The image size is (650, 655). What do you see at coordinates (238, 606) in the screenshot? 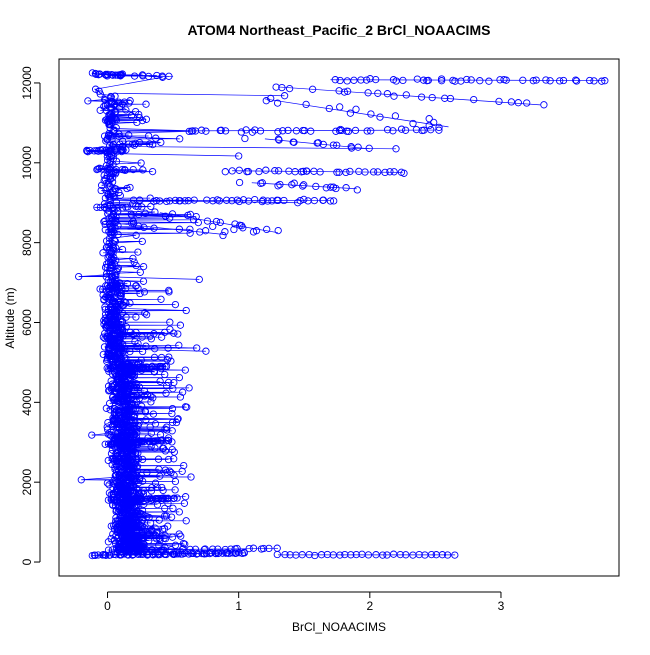
I see `x-tick-label: 1` at bounding box center [238, 606].